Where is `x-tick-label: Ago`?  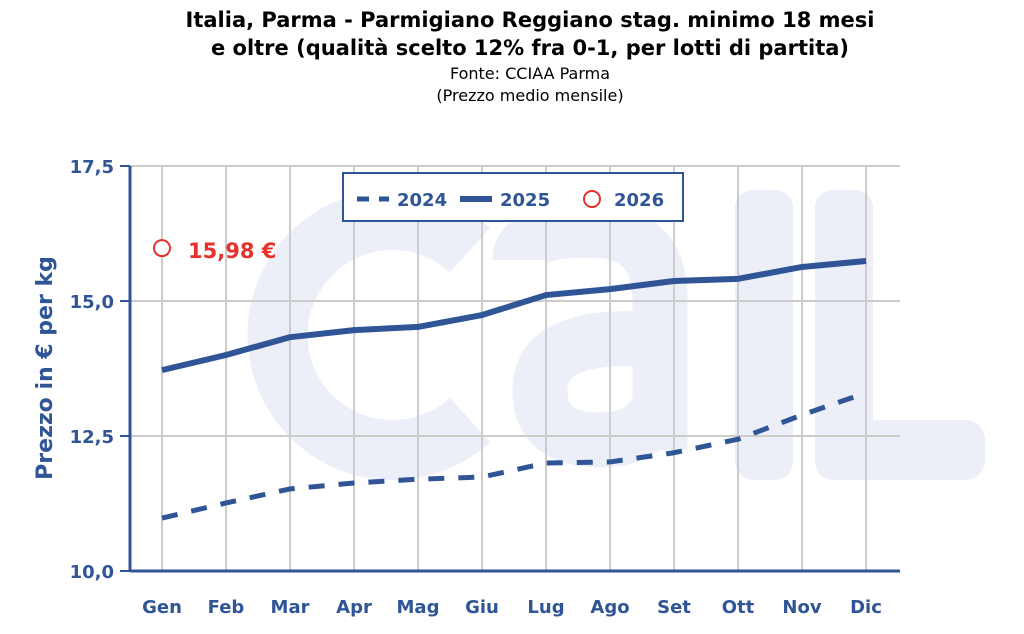 x-tick-label: Ago is located at coordinates (609, 607).